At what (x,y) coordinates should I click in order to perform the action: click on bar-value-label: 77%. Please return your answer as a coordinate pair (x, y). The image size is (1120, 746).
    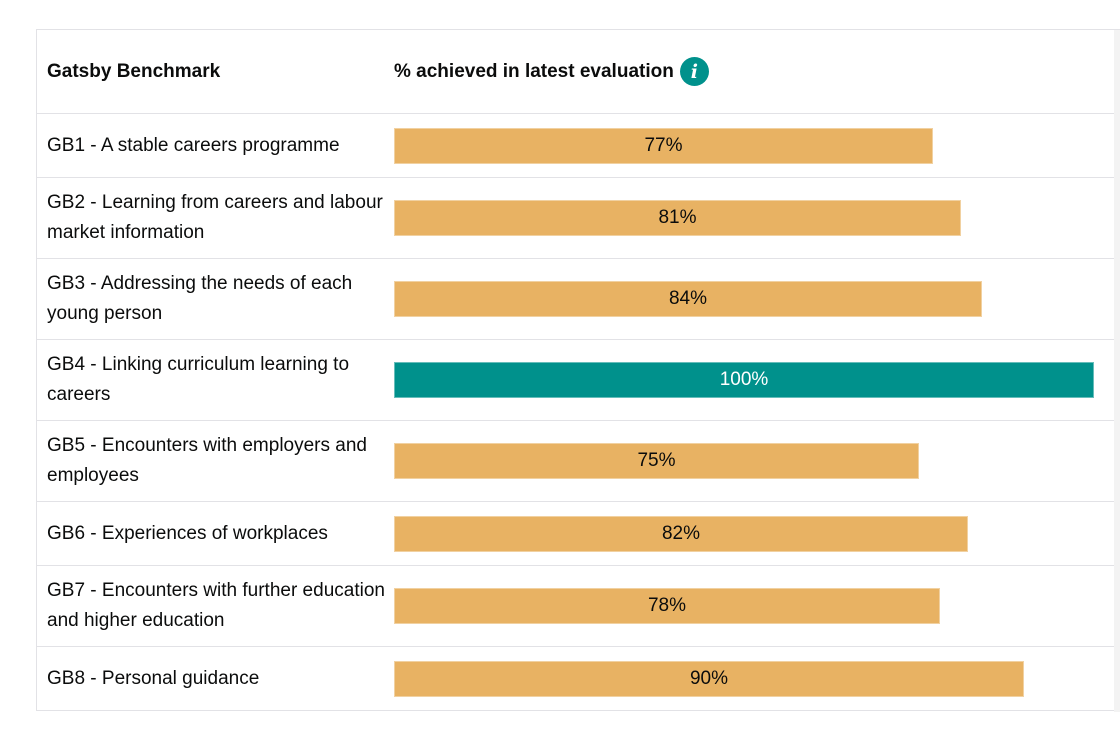
    Looking at the image, I should click on (663, 145).